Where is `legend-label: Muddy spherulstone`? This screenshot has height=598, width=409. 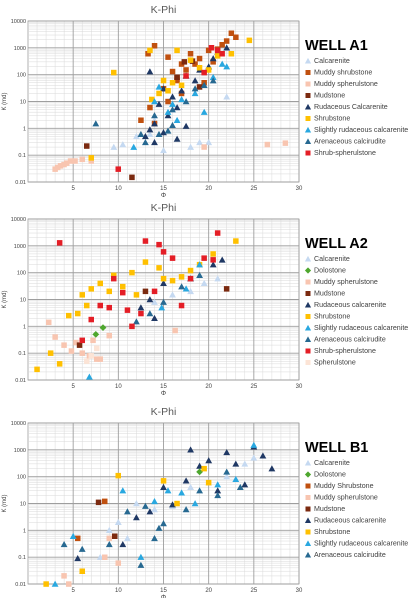 legend-label: Muddy spherulstone is located at coordinates (346, 498).